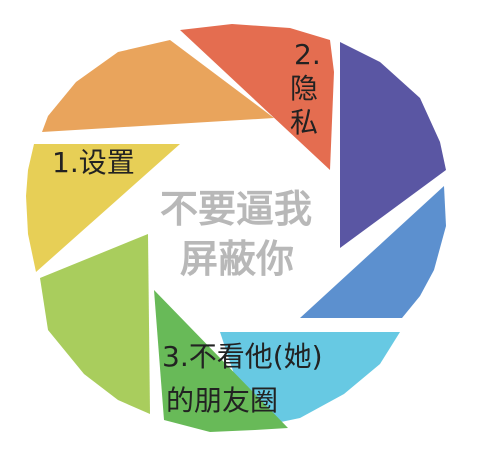 The image size is (484, 450). I want to click on blade-orange, so click(158, 86).